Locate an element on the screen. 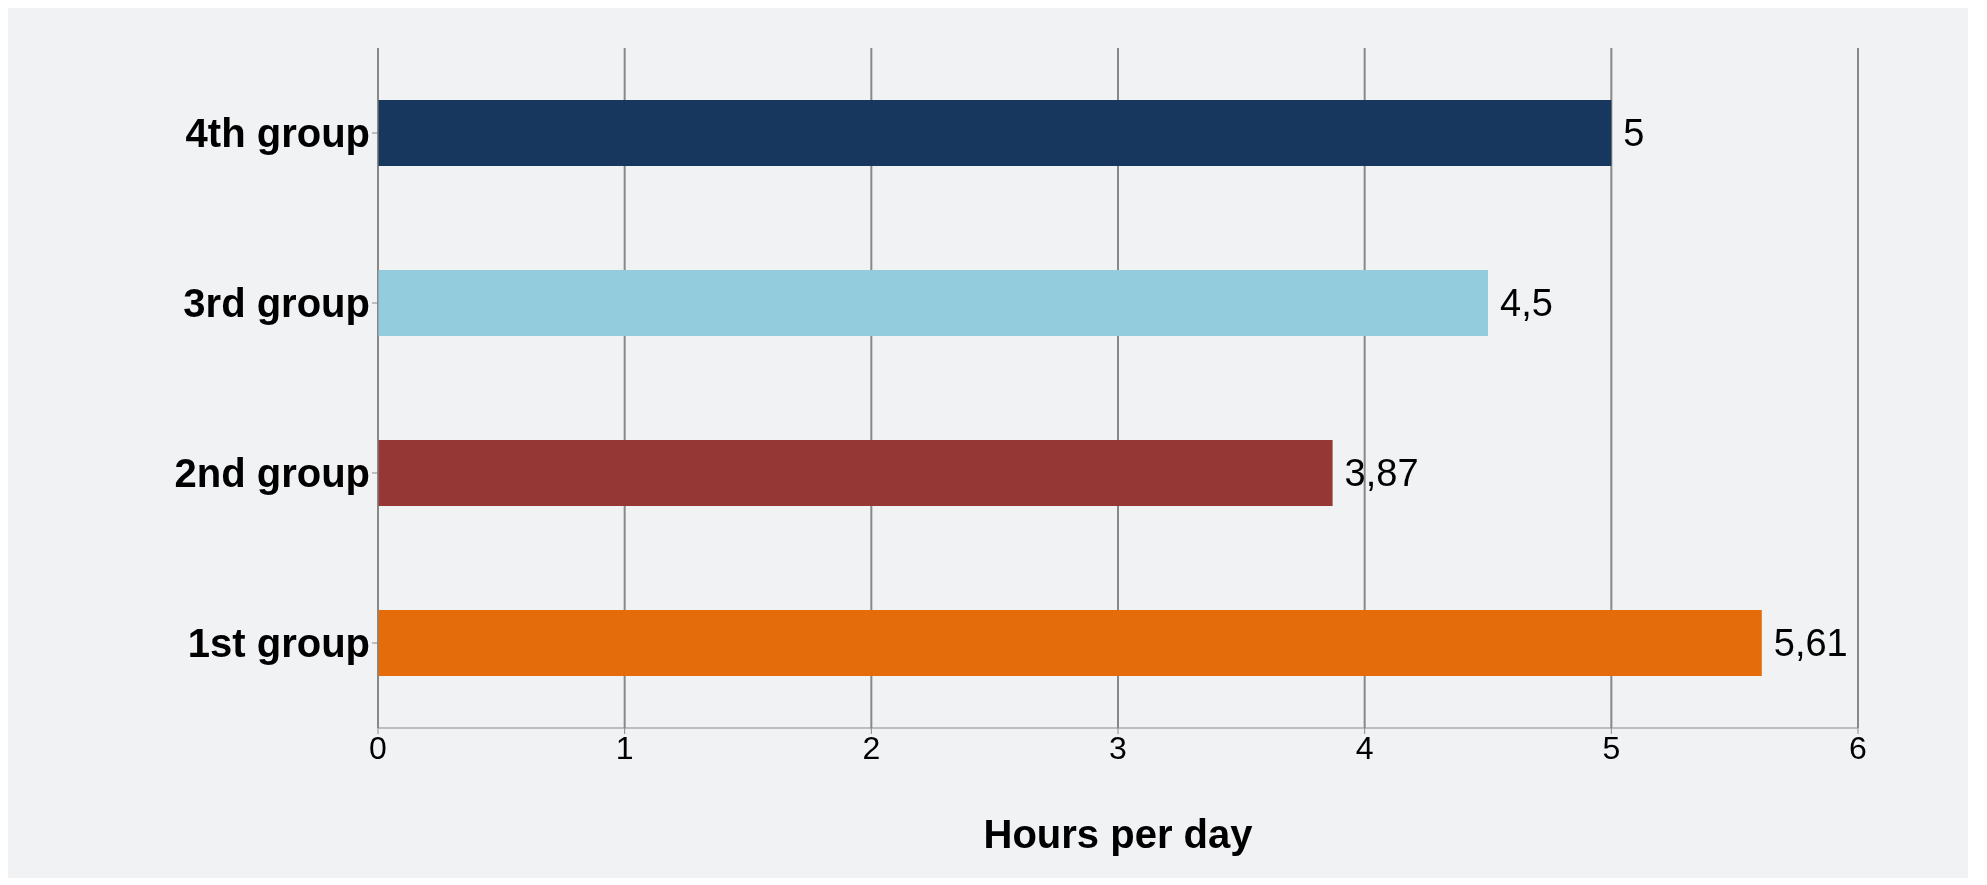  x-axis-title: Hours per day is located at coordinates (1118, 834).